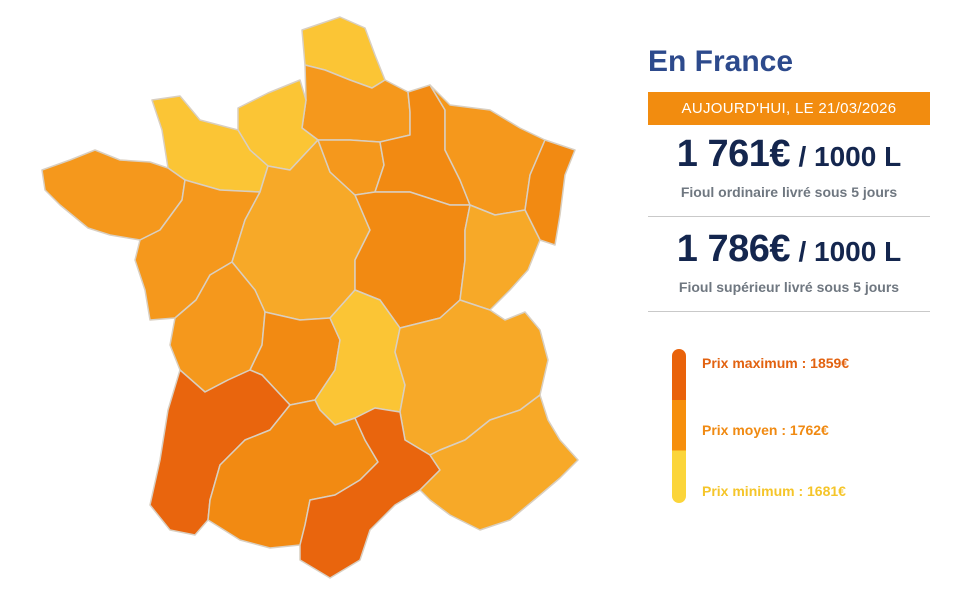 This screenshot has width=955, height=589. I want to click on legend-max-price: Prix maximum : 1859€, so click(776, 363).